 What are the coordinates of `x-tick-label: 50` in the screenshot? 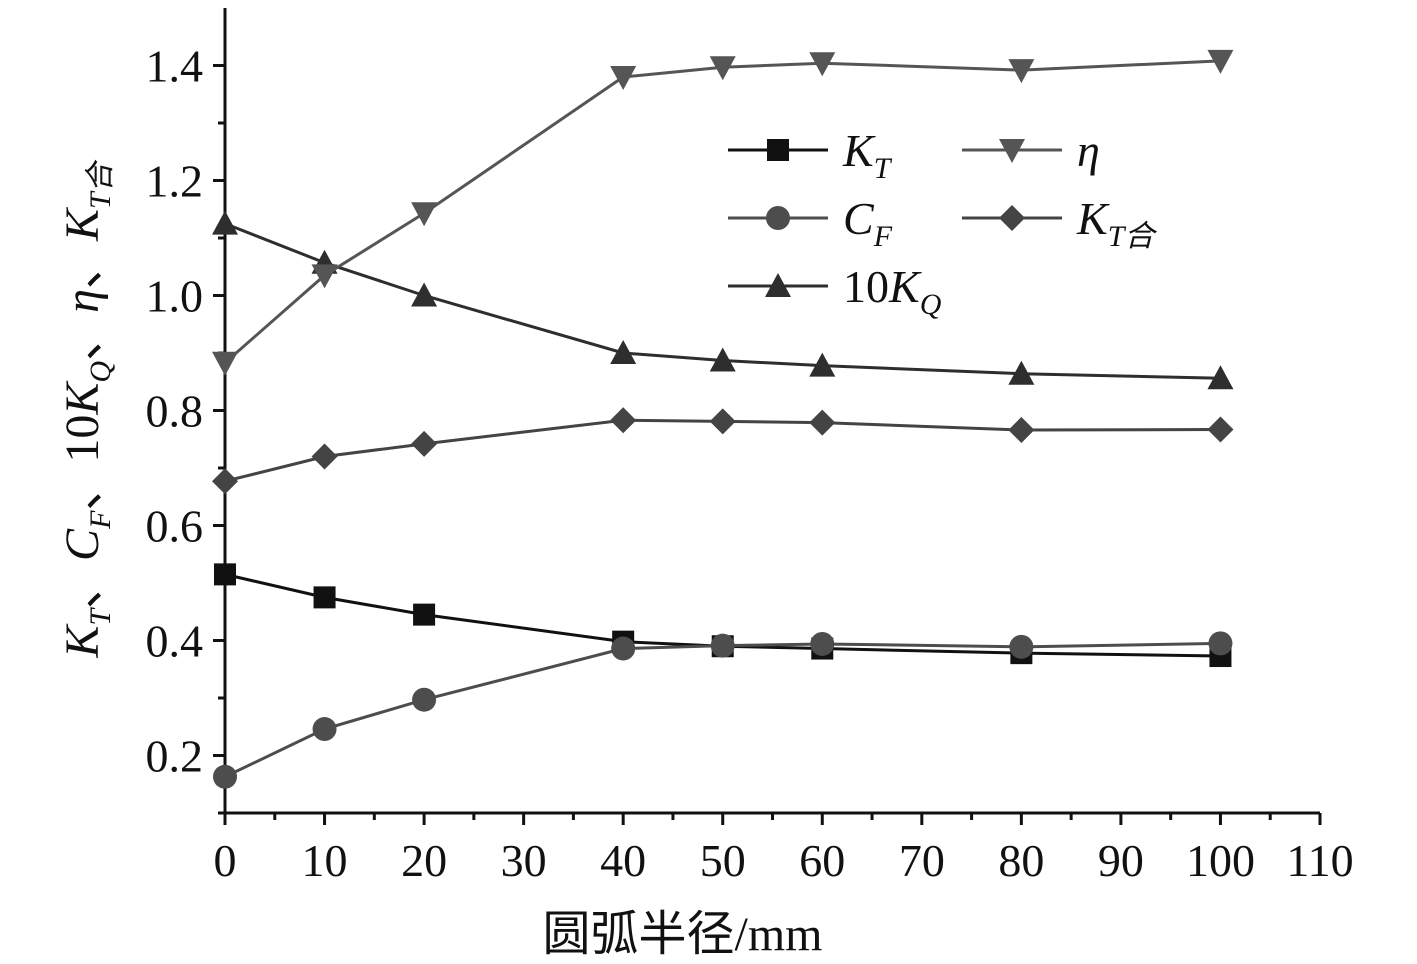 It's located at (723, 860).